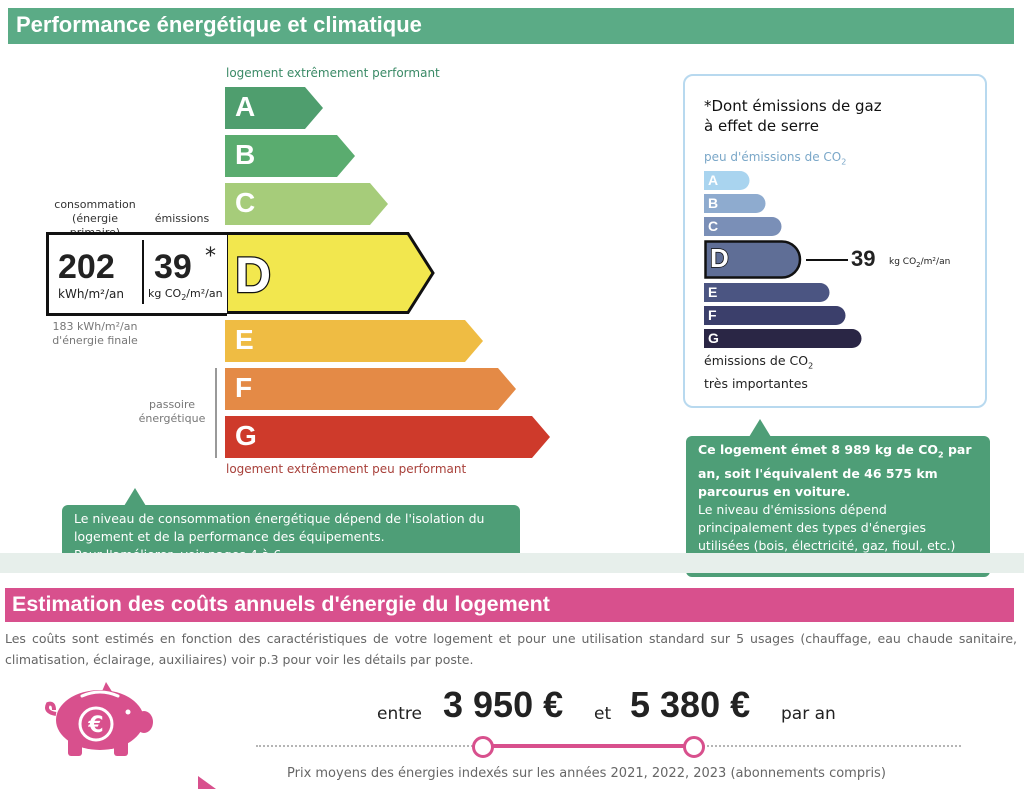 Image resolution: width=1024 pixels, height=789 pixels. What do you see at coordinates (863, 258) in the screenshot?
I see `co2-value: 39` at bounding box center [863, 258].